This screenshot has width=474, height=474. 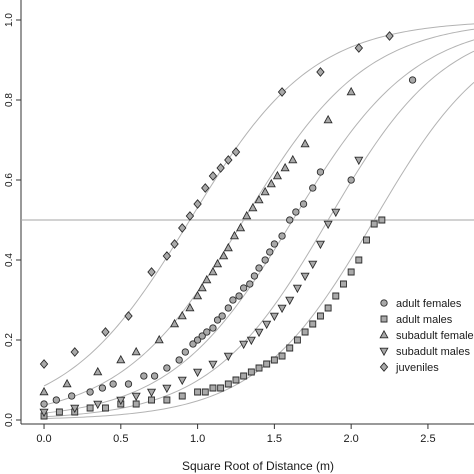 What do you see at coordinates (351, 439) in the screenshot?
I see `x-tick-label: 2.0` at bounding box center [351, 439].